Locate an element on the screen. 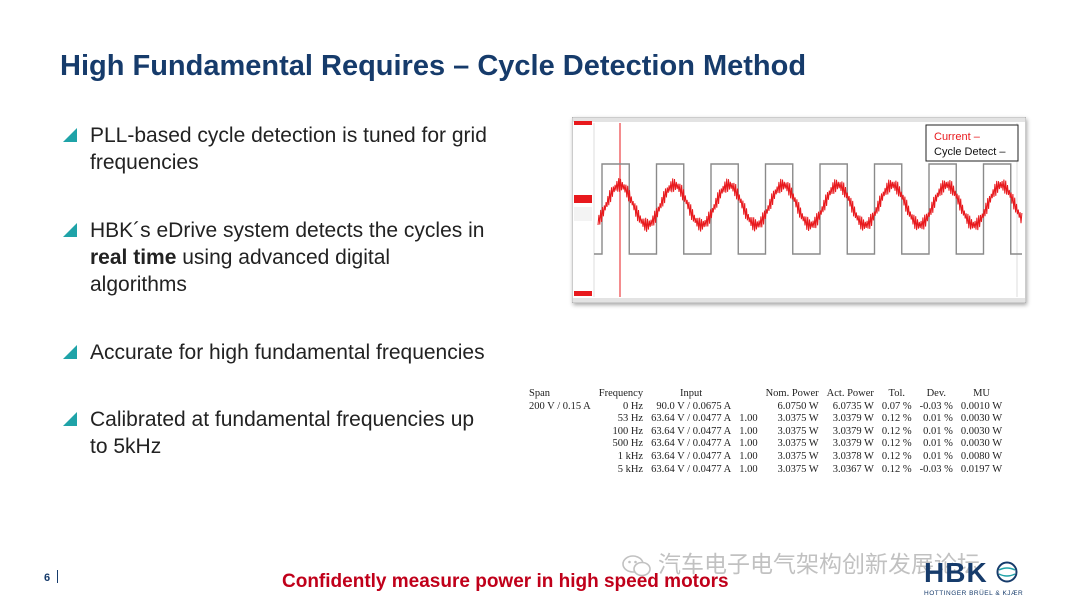  table-cell: 6.0750 W is located at coordinates (798, 406).